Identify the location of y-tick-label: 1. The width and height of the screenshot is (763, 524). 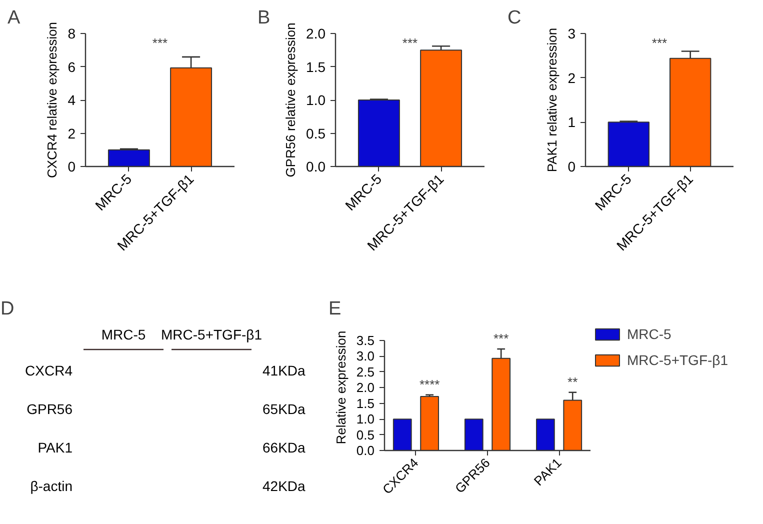
(572, 122).